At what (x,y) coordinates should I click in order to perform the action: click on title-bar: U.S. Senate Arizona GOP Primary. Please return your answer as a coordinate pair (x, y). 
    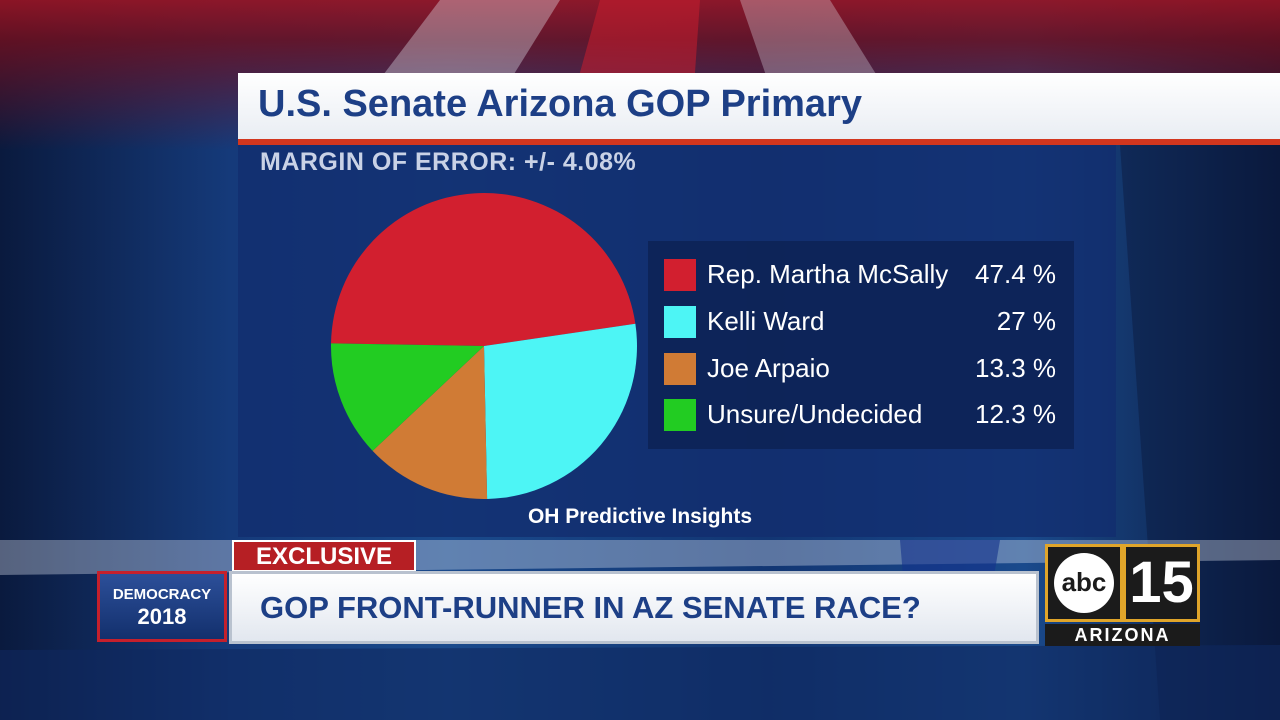
    Looking at the image, I should click on (759, 109).